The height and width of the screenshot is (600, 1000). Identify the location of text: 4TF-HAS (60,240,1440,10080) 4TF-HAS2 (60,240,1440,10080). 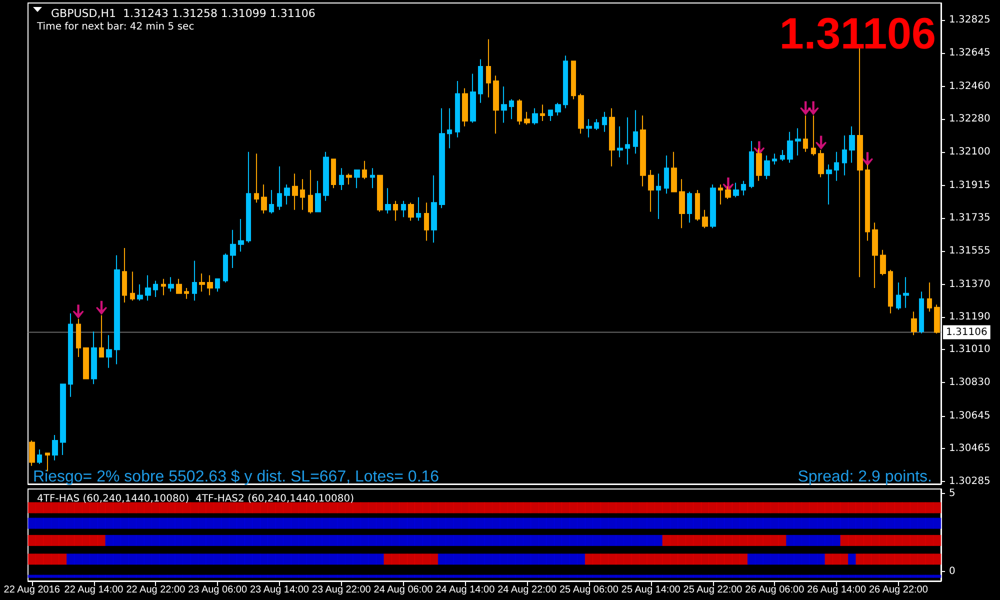
(195, 499).